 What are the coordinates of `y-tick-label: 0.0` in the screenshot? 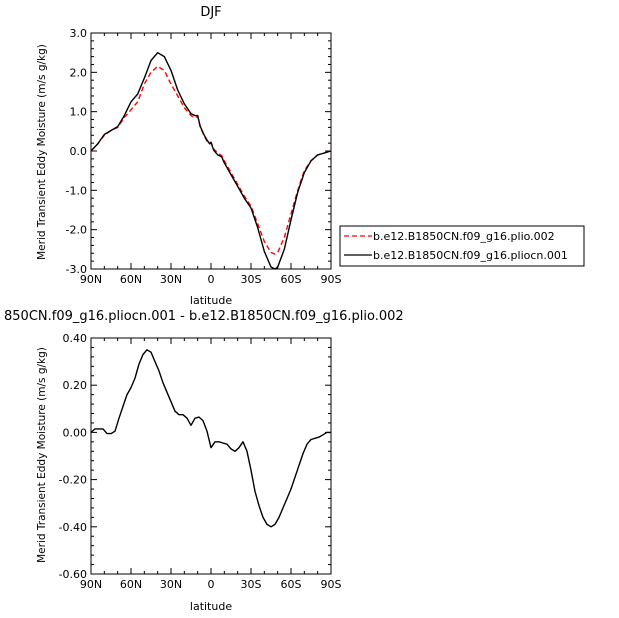 It's located at (79, 151).